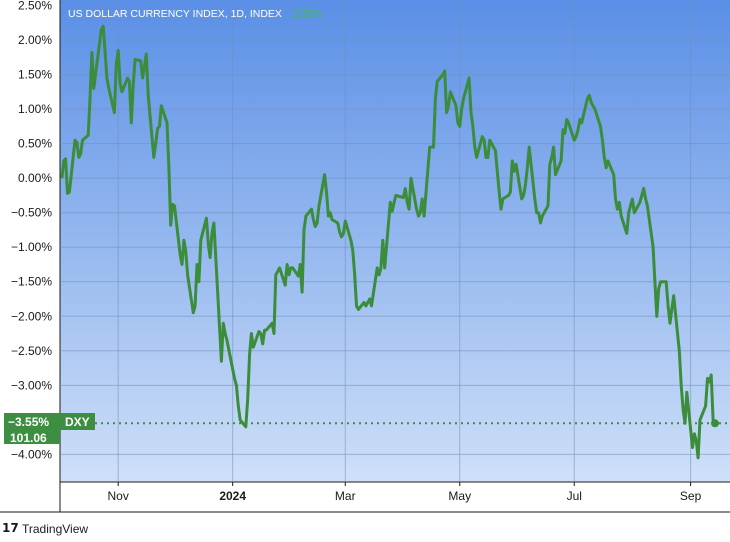 The image size is (730, 542). I want to click on tradingview-logo-icon: 17, so click(10, 528).